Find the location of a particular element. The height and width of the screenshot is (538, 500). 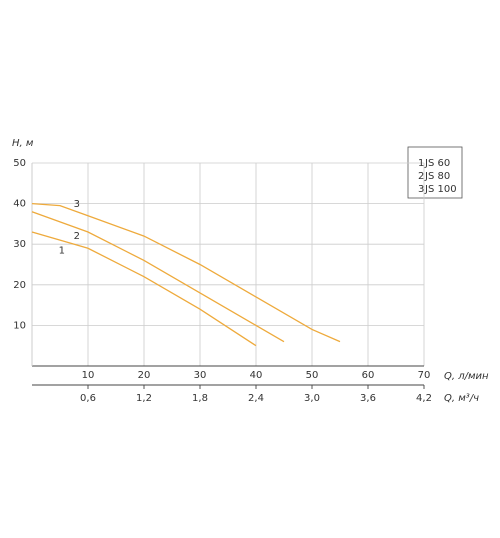

legend-number: 2 is located at coordinates (421, 176).